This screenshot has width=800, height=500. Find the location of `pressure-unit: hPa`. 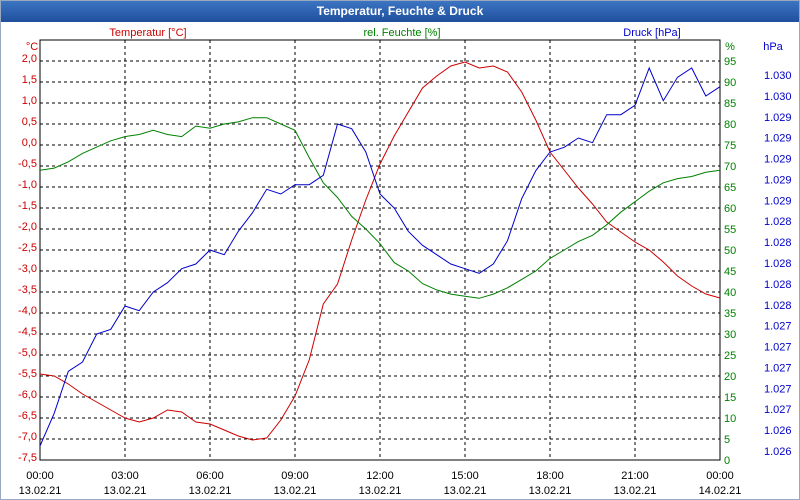

pressure-unit: hPa is located at coordinates (773, 47).